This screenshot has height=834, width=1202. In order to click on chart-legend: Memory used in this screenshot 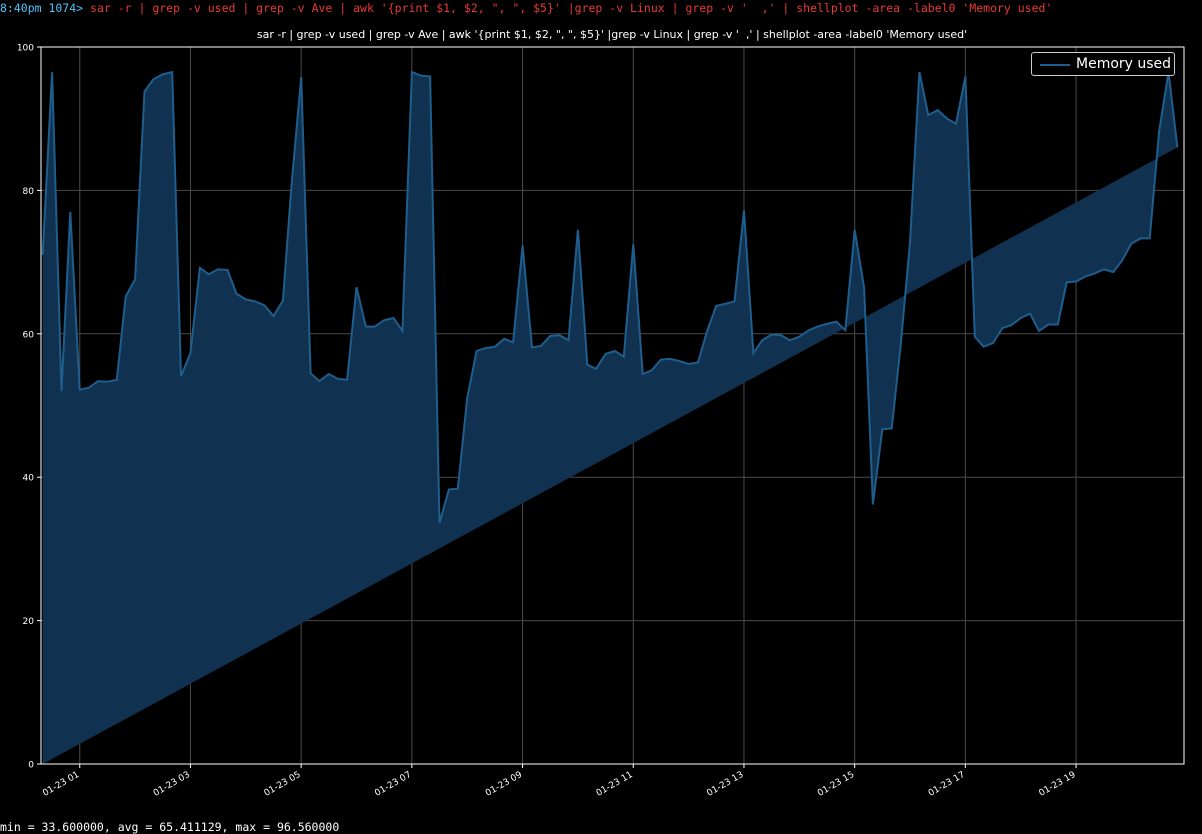, I will do `click(1103, 64)`.